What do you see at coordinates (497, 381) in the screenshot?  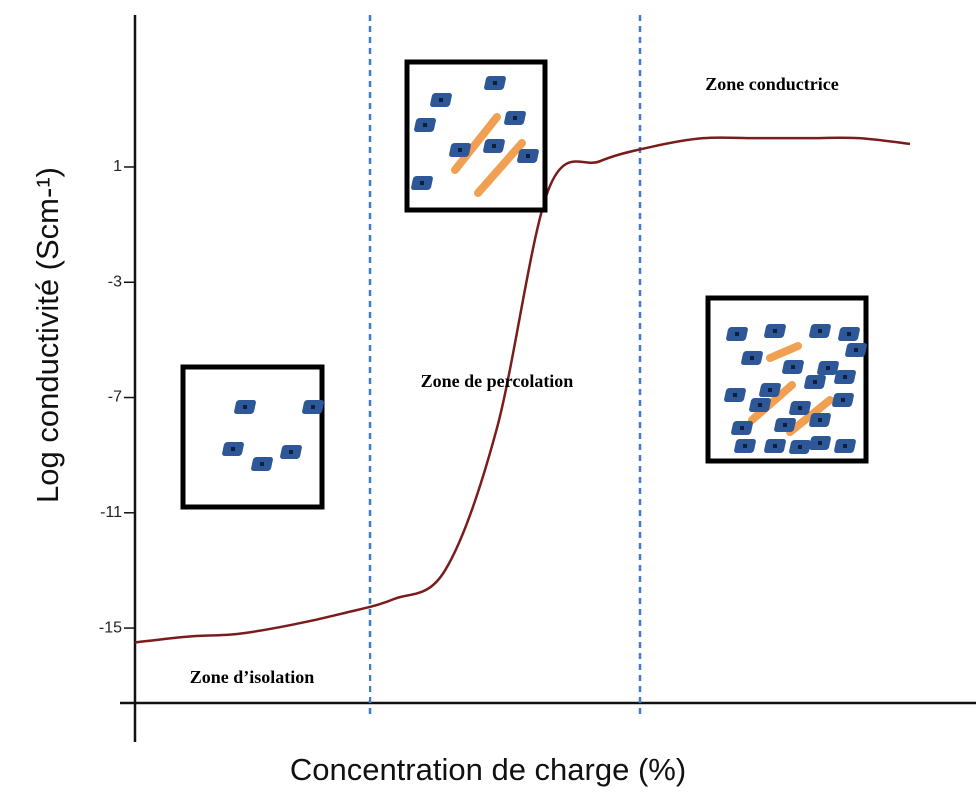 I see `zone-label: Zone de percolation` at bounding box center [497, 381].